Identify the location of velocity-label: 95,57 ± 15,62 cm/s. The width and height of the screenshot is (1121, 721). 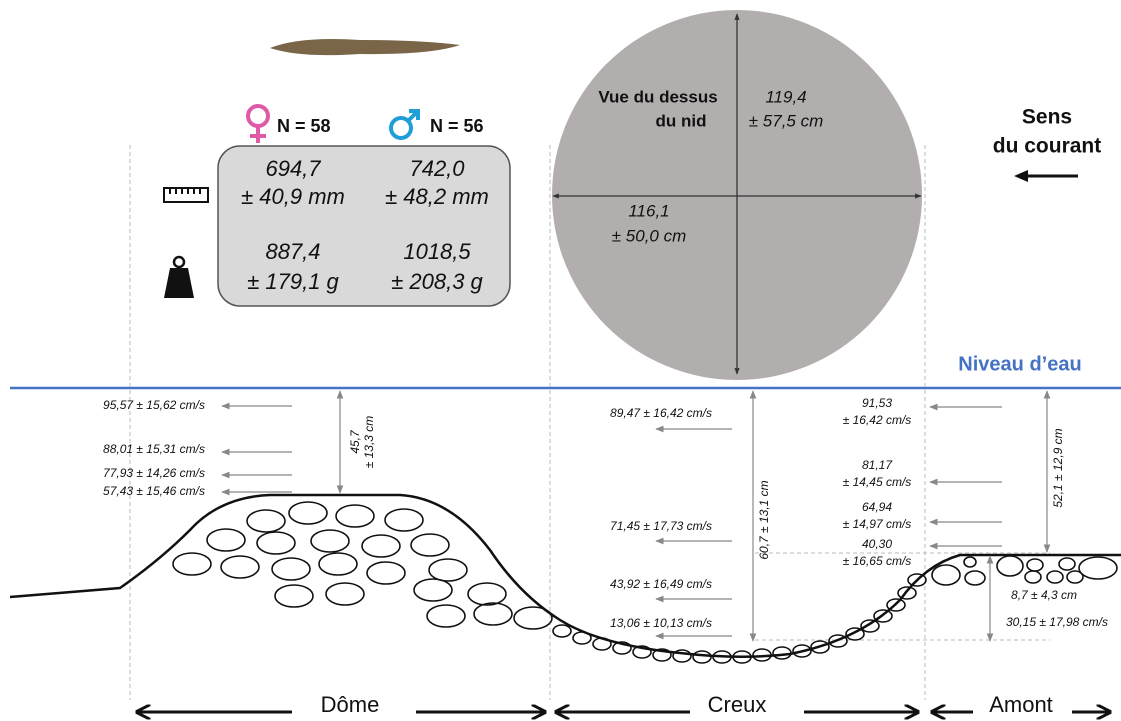
(154, 405).